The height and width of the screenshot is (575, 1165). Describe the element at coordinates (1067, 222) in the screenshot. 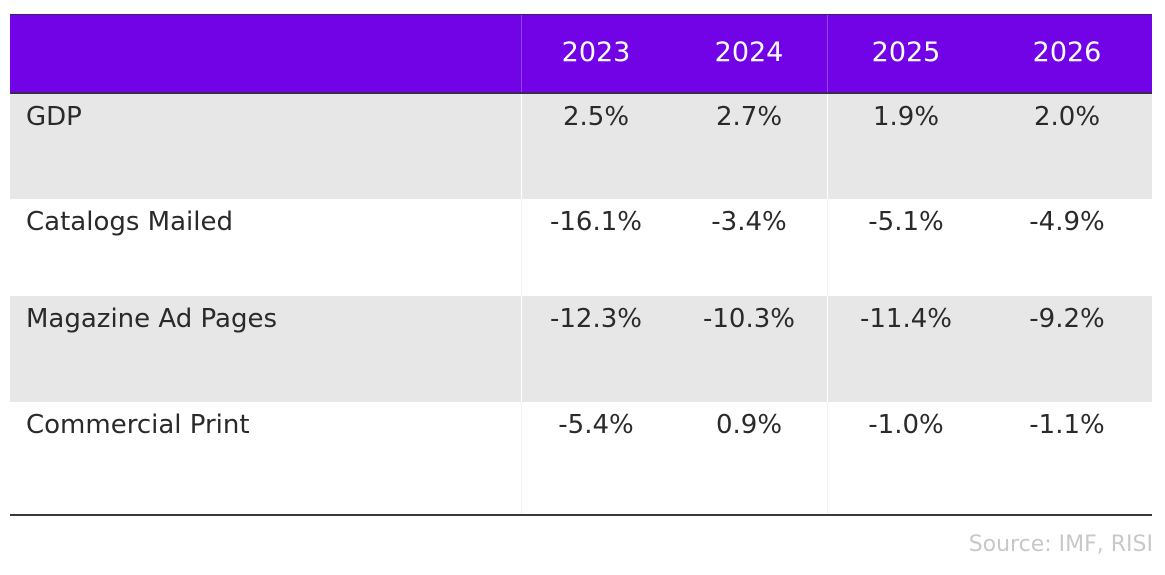

I see `table-cell: -4.9%` at that location.